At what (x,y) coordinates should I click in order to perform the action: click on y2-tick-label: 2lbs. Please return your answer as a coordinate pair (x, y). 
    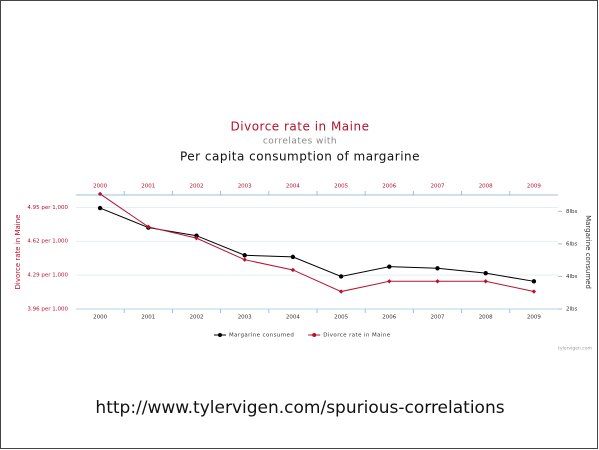
    Looking at the image, I should click on (572, 310).